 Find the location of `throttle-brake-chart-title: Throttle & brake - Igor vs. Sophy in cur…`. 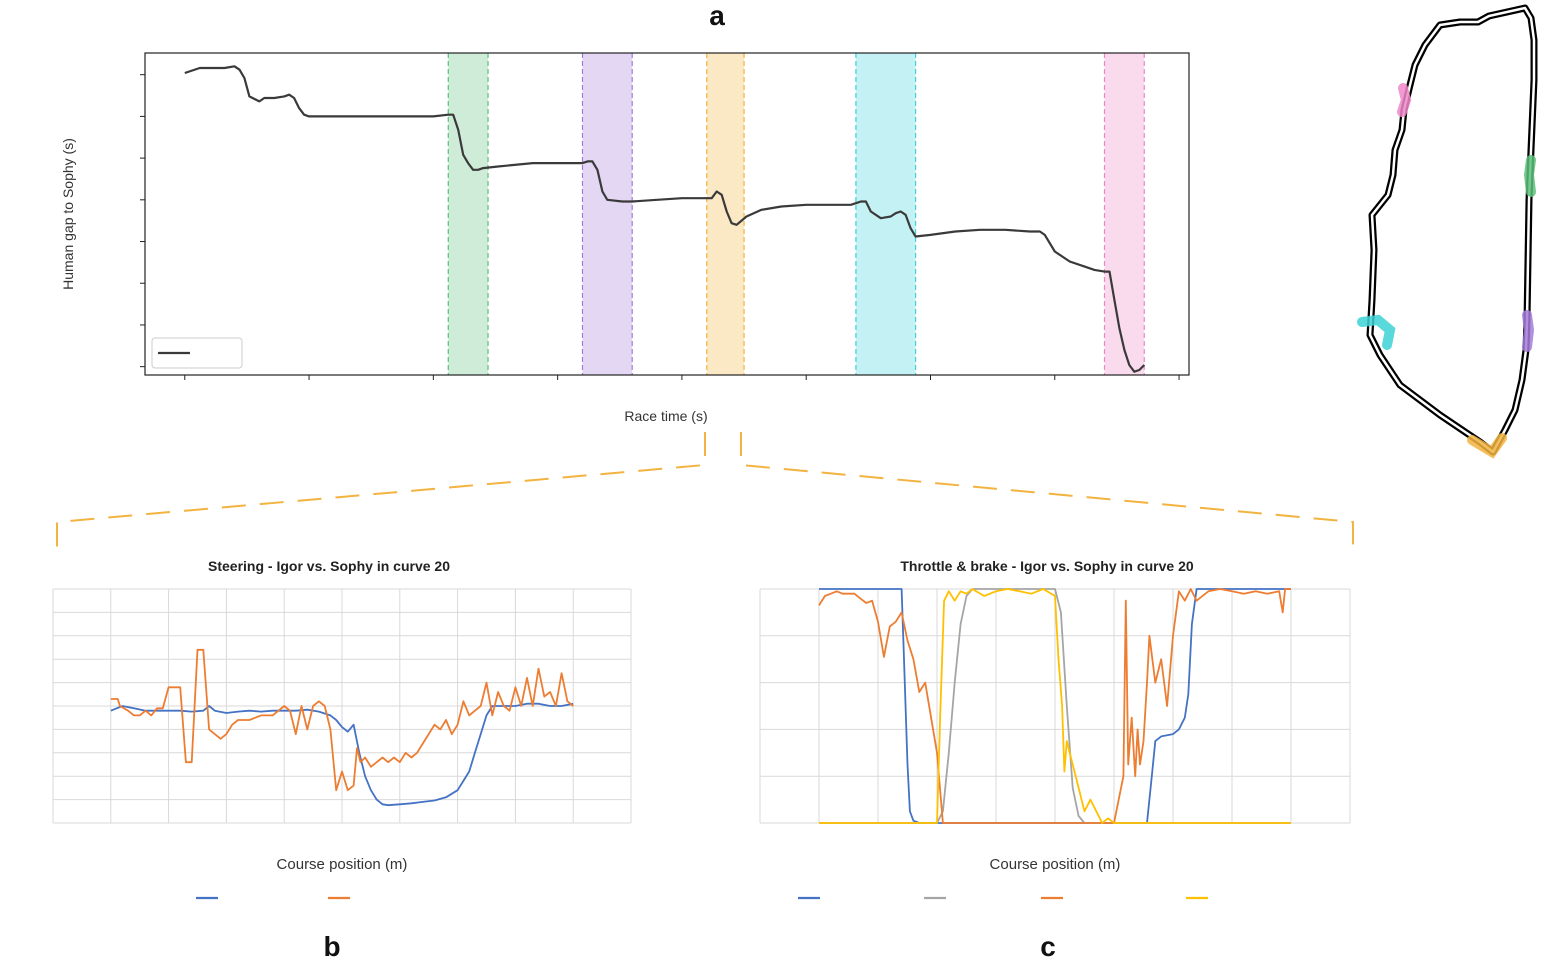

throttle-brake-chart-title: Throttle & brake - Igor vs. Sophy in cur… is located at coordinates (1047, 566).